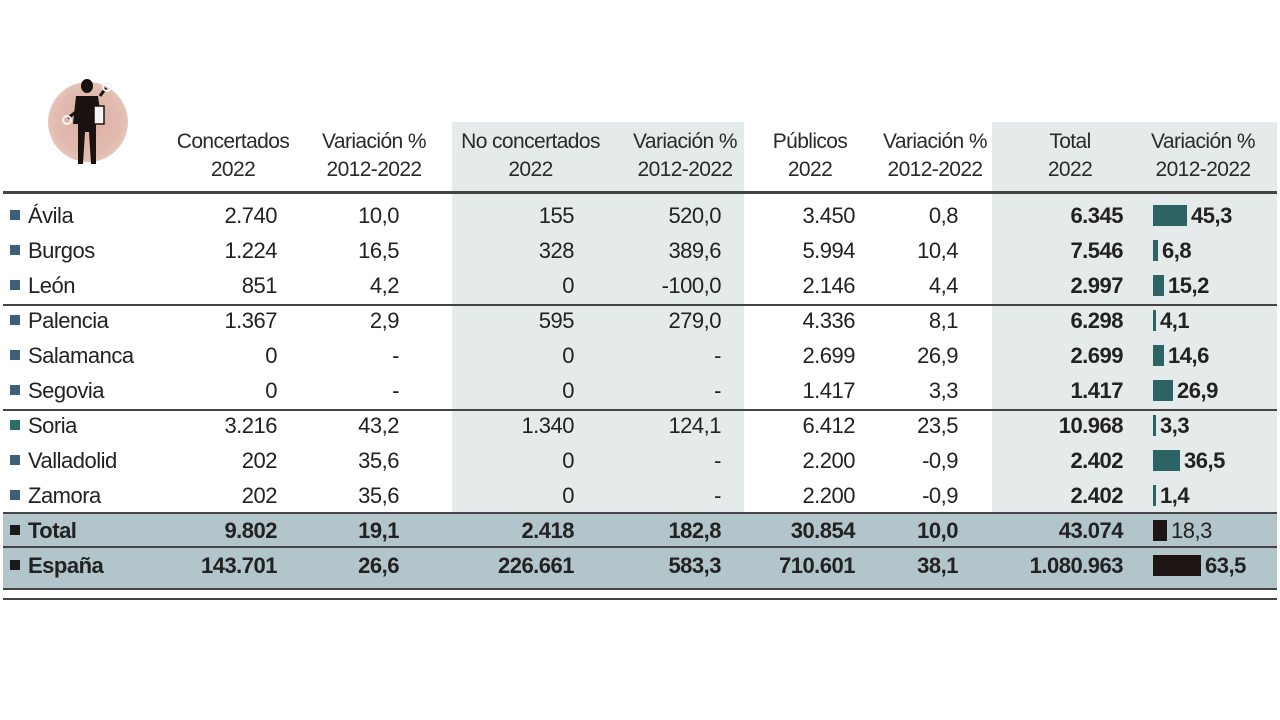  Describe the element at coordinates (378, 530) in the screenshot. I see `cell-var-conc: 19,1` at that location.